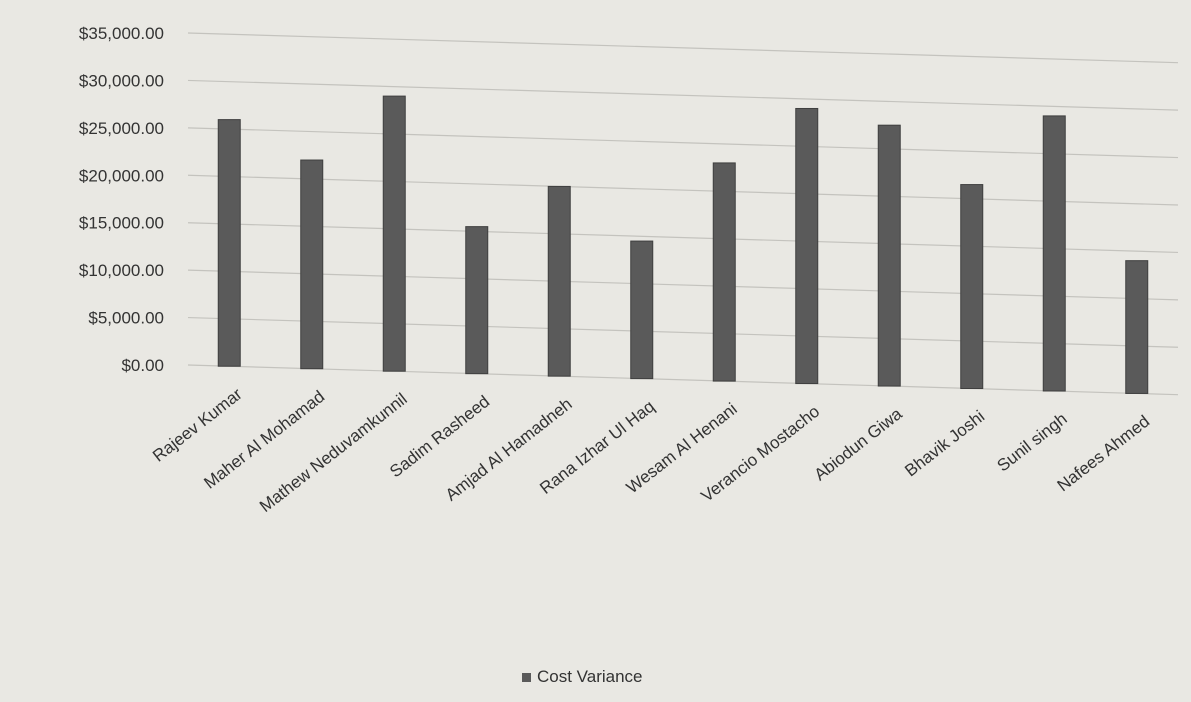 The image size is (1191, 702). I want to click on legend-label: Cost Variance, so click(590, 676).